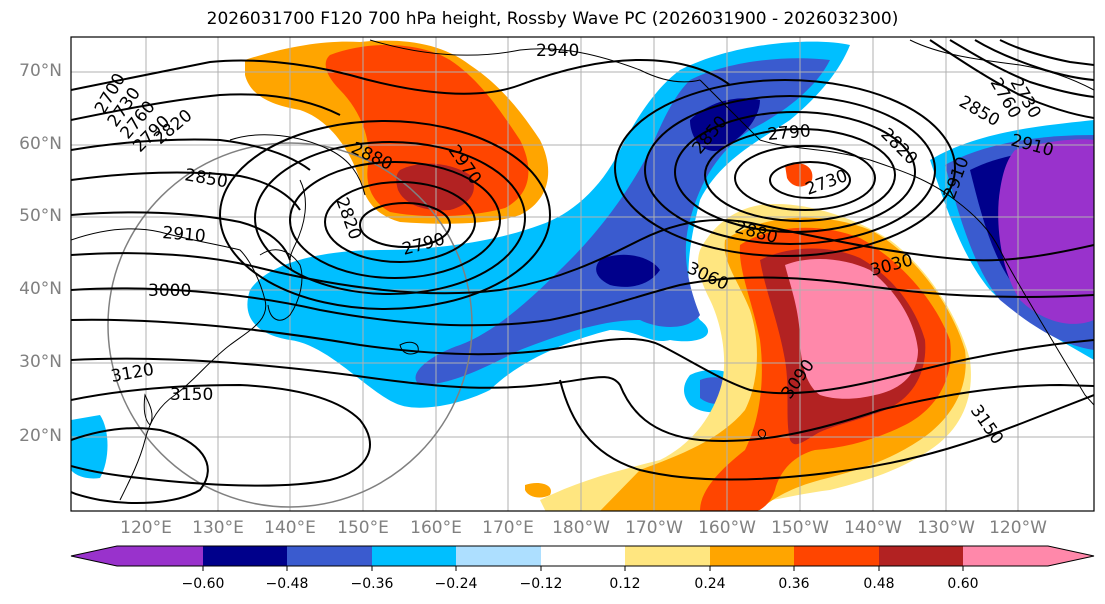  Describe the element at coordinates (372, 584) in the screenshot. I see `colorbar-tick-label: −0.36` at that location.